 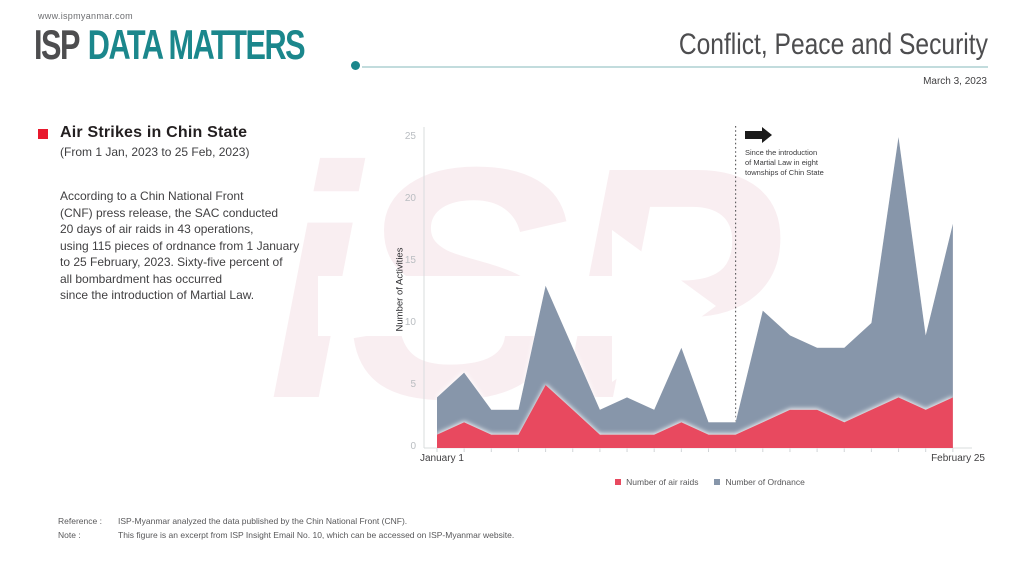 I want to click on reference-label: Reference :, so click(x=80, y=521).